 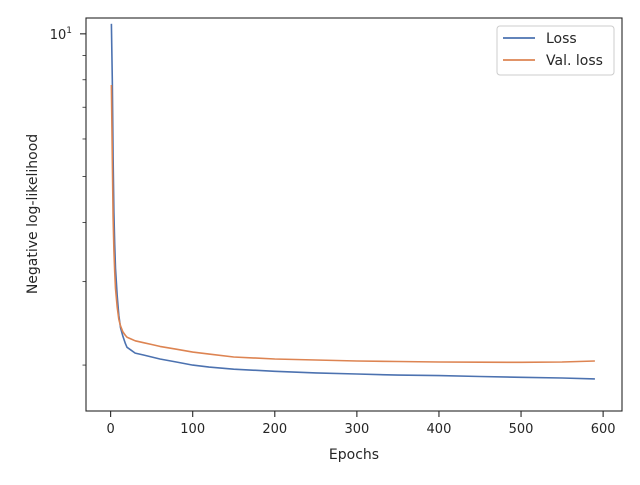 I want to click on x-tick-label: 0, so click(x=110, y=429).